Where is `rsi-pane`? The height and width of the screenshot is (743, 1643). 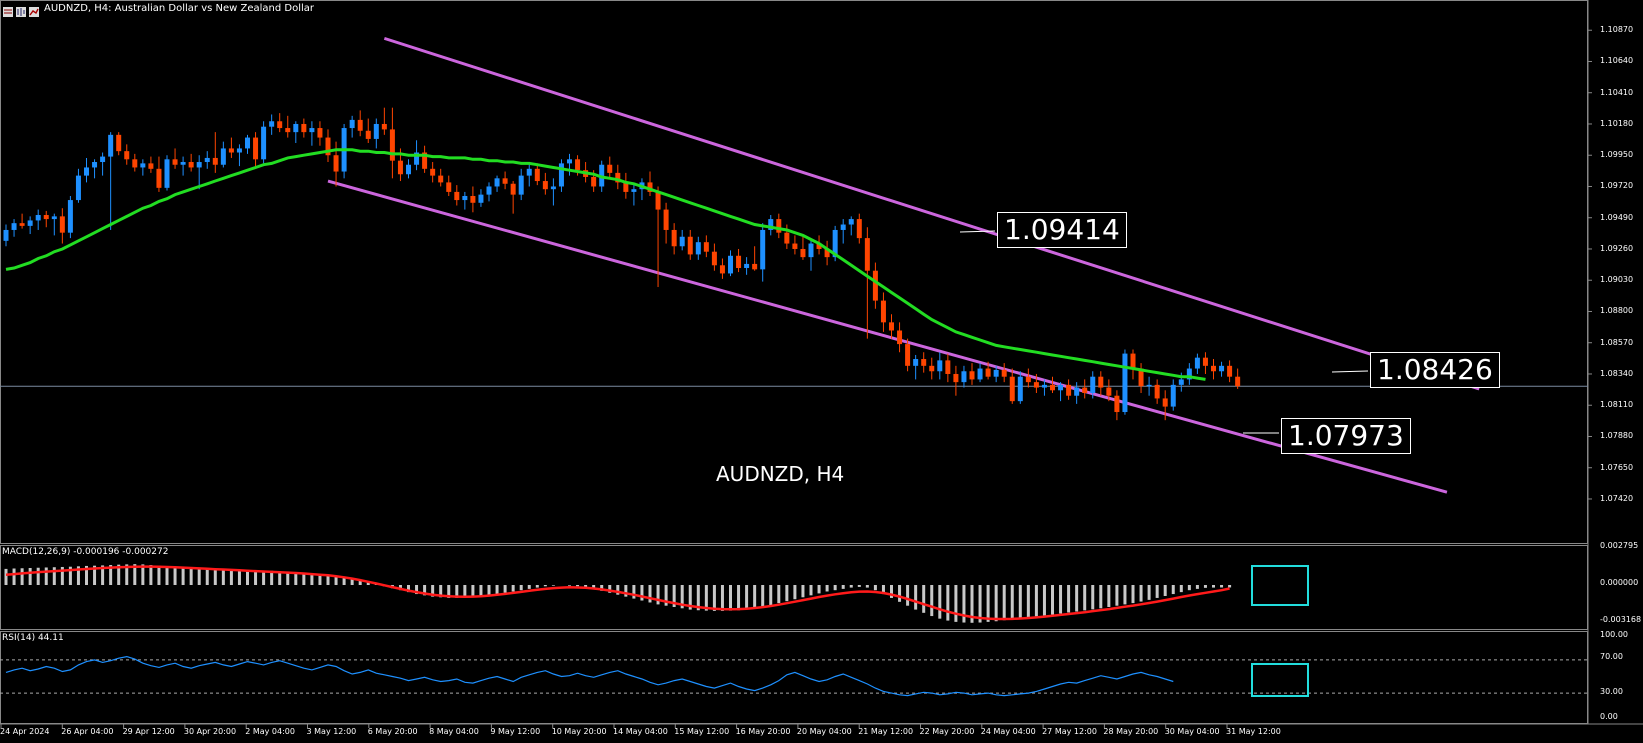 rsi-pane is located at coordinates (794, 676).